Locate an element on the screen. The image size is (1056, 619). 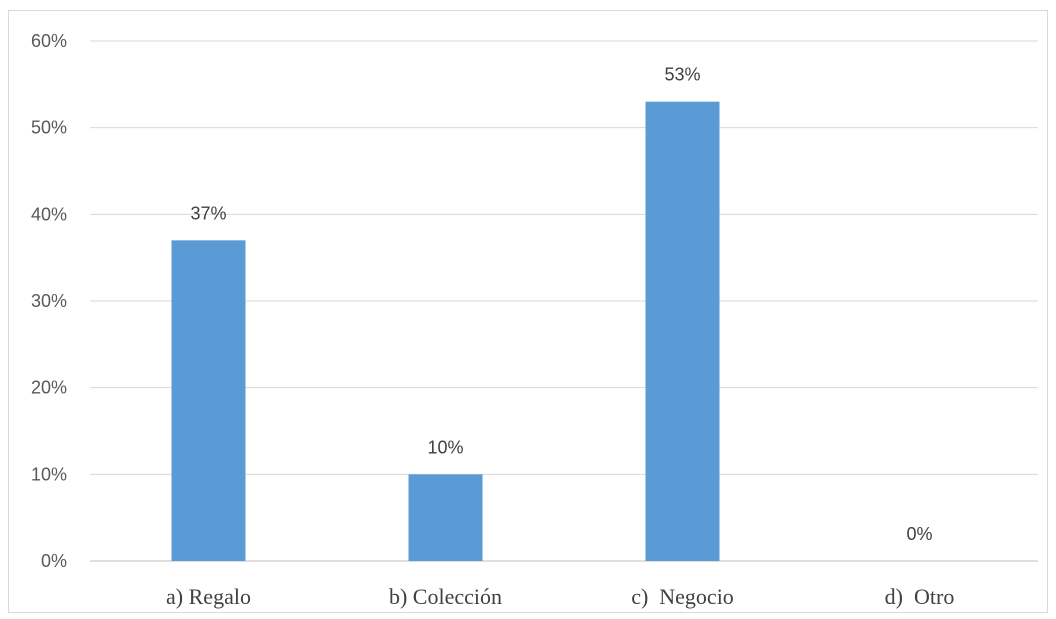
x-category-label: c) Negocio is located at coordinates (682, 596).